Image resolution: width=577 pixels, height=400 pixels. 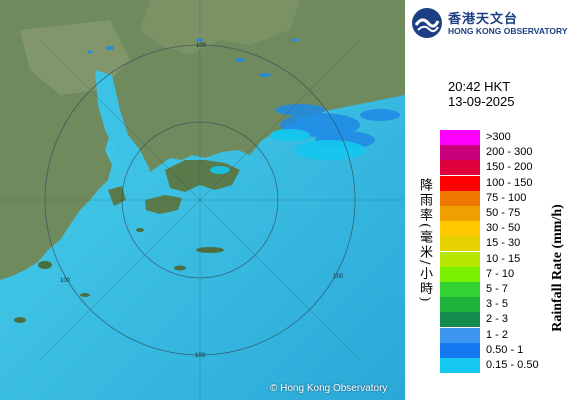 I want to click on hko-logo: 香港天文台 HONG KONG OBSERVATORY, so click(x=492, y=24).